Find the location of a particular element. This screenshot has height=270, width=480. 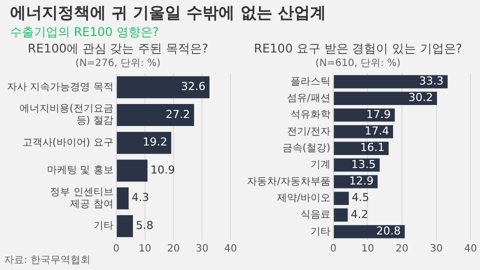

y-tick-label: 플라스틱 is located at coordinates (310, 82).